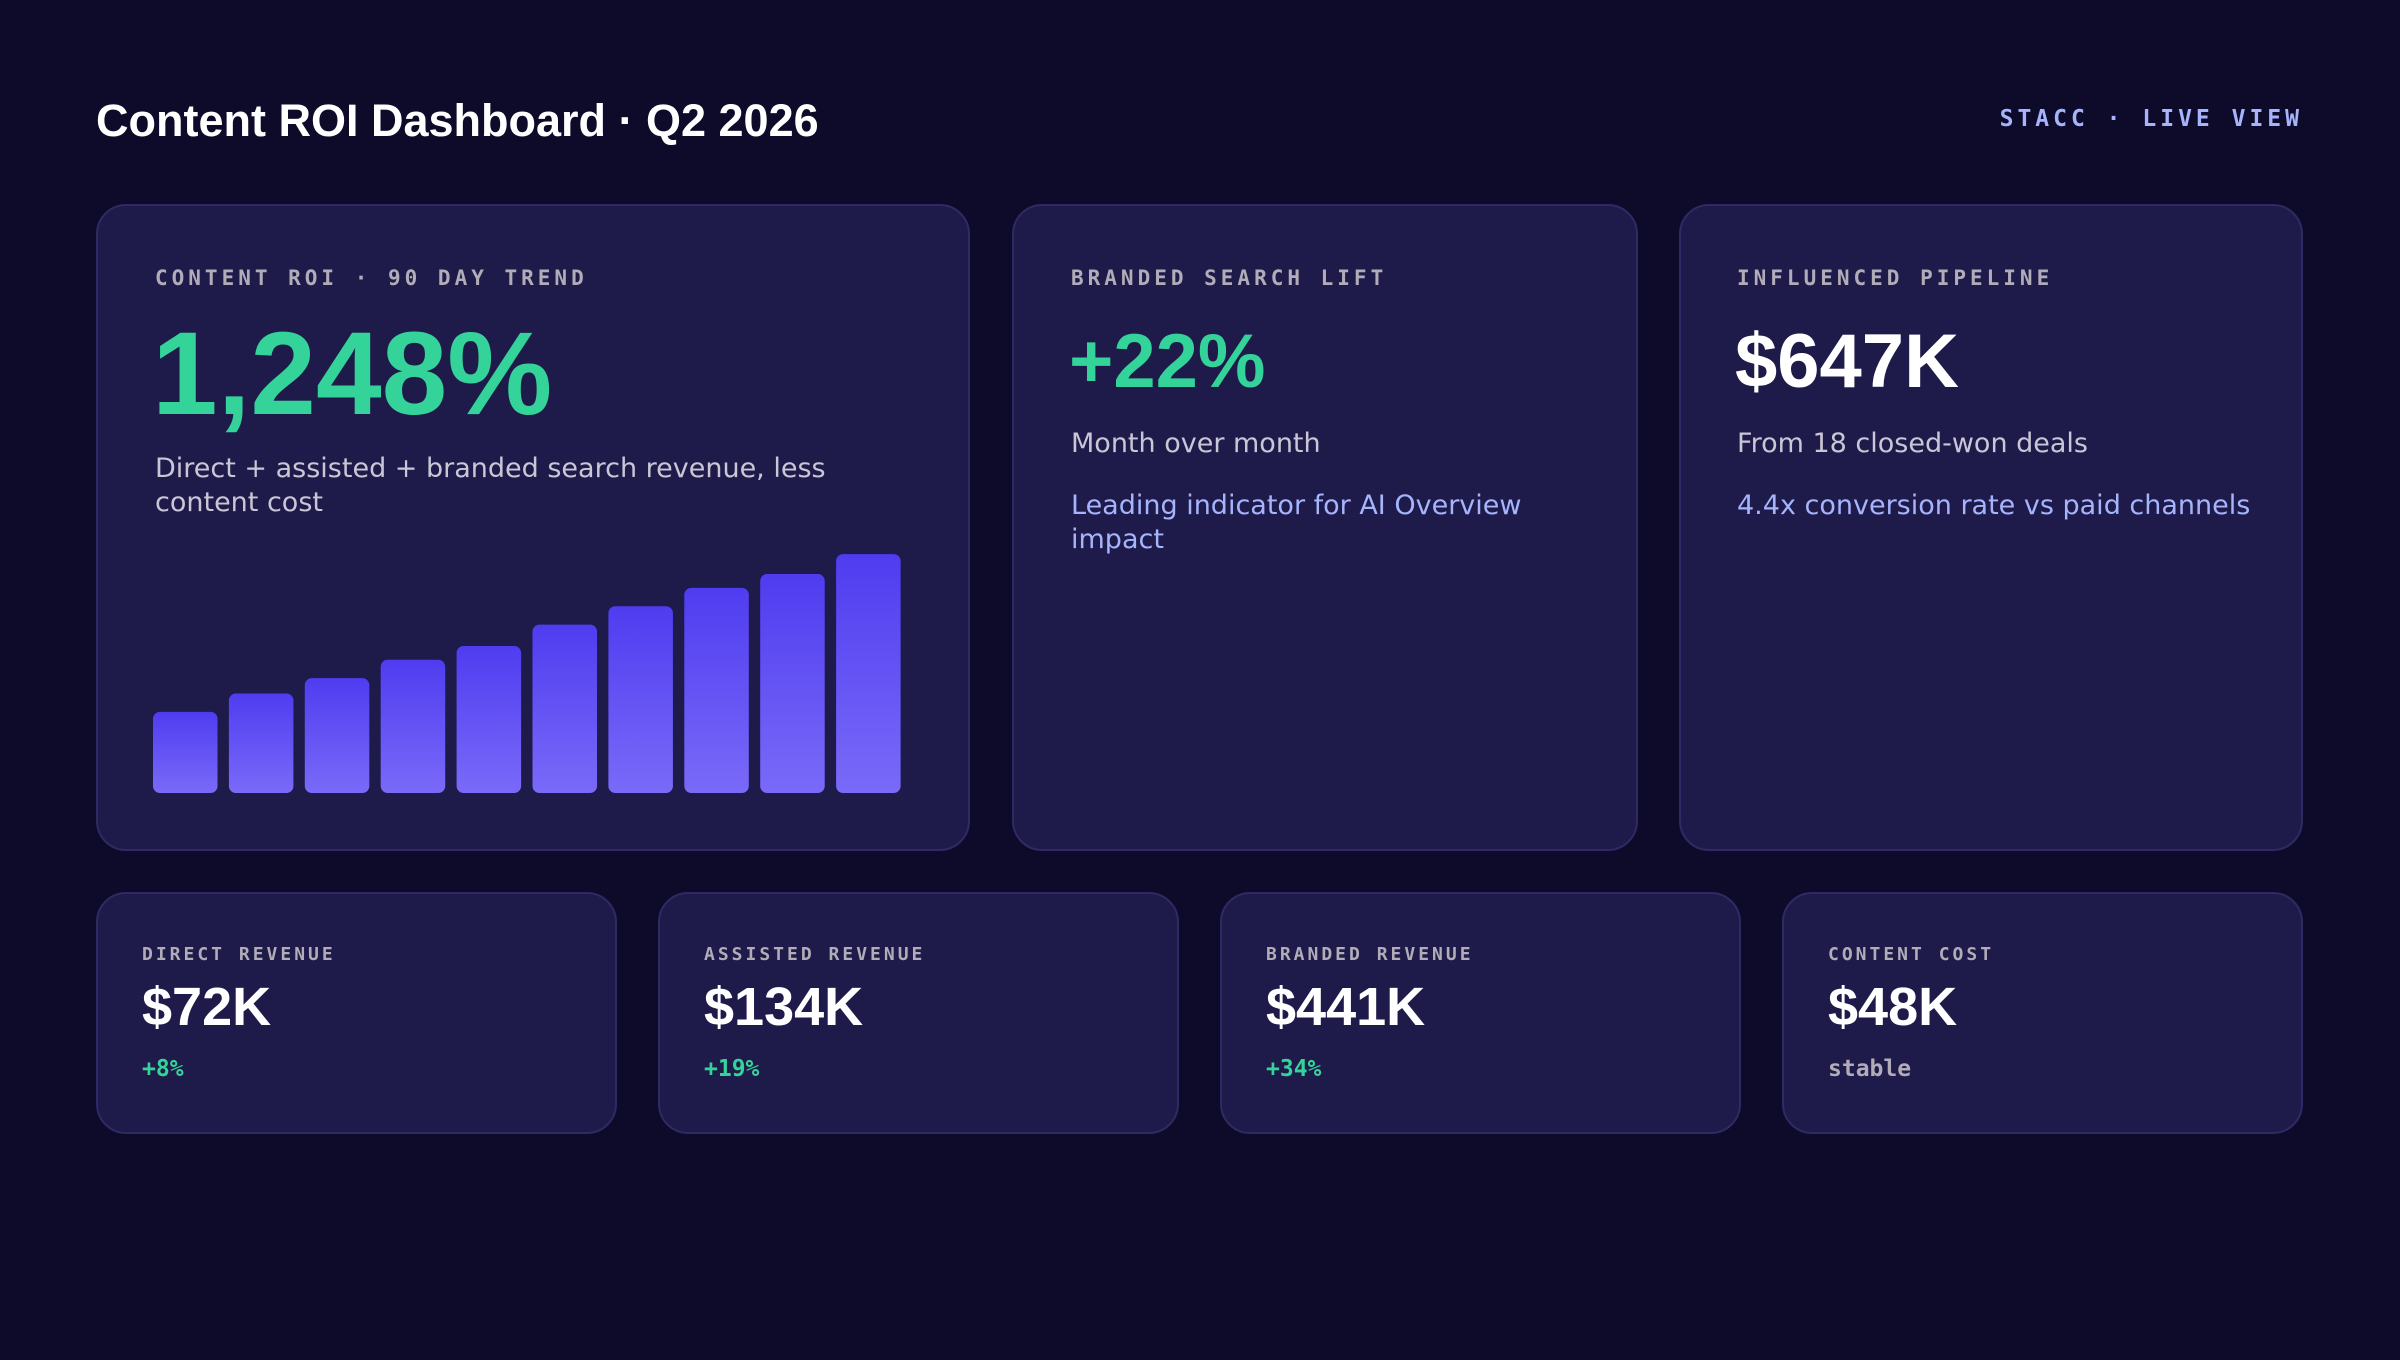 The height and width of the screenshot is (1360, 2400). What do you see at coordinates (2042, 1013) in the screenshot?
I see `metric-card: CONTENT COST $48K stable` at bounding box center [2042, 1013].